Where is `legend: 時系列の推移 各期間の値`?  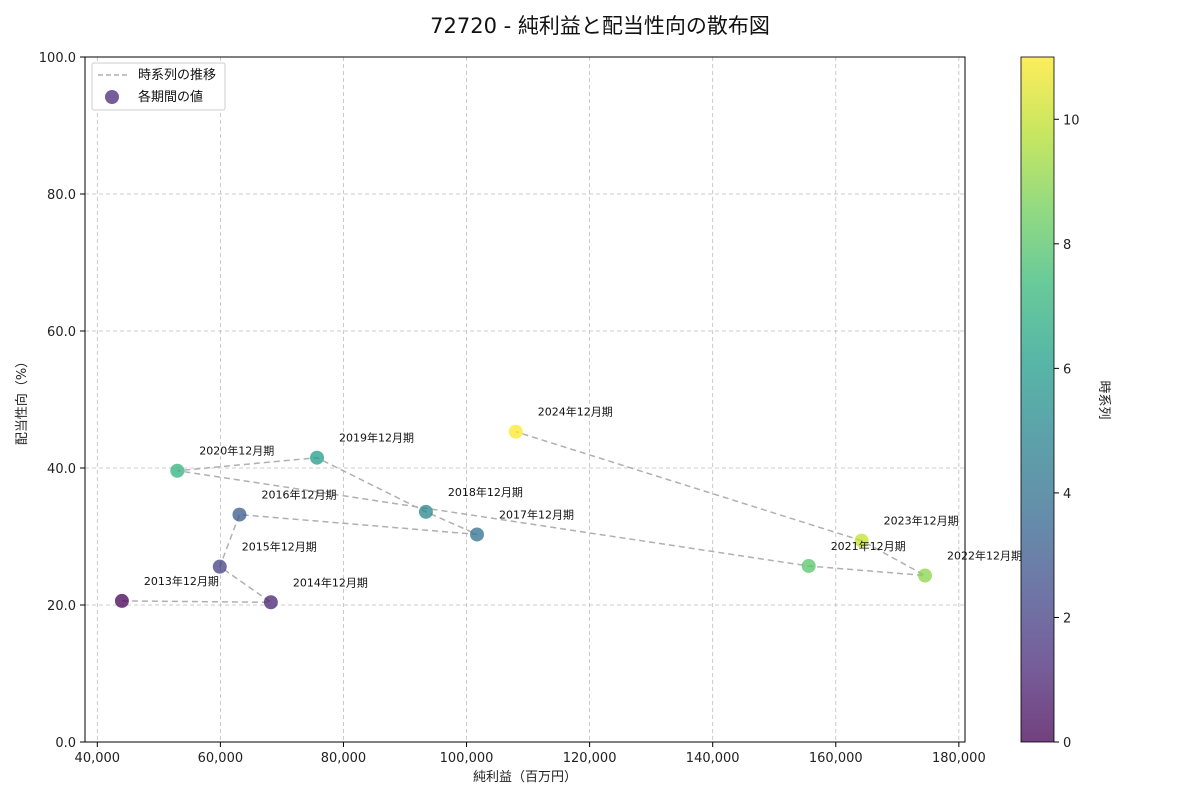 legend: 時系列の推移 各期間の値 is located at coordinates (158, 86).